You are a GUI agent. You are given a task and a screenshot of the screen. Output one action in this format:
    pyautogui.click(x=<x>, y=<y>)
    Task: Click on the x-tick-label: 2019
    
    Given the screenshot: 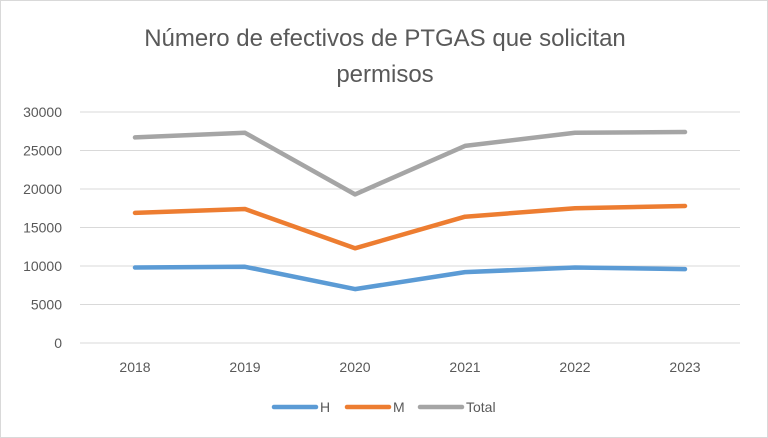 What is the action you would take?
    pyautogui.click(x=244, y=367)
    